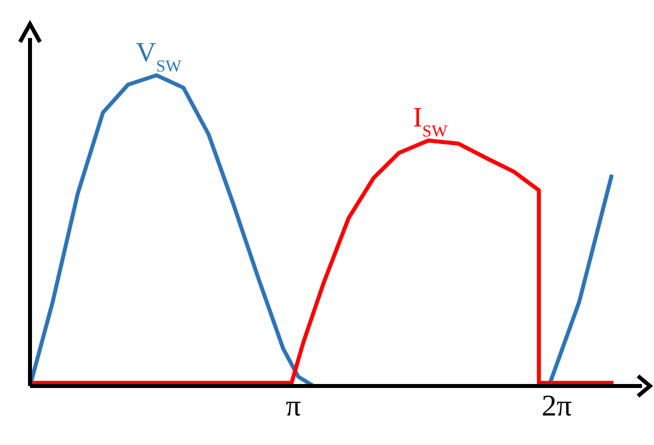 This screenshot has width=654, height=445. What do you see at coordinates (430, 121) in the screenshot?
I see `series-label: I$_{SW}$` at bounding box center [430, 121].